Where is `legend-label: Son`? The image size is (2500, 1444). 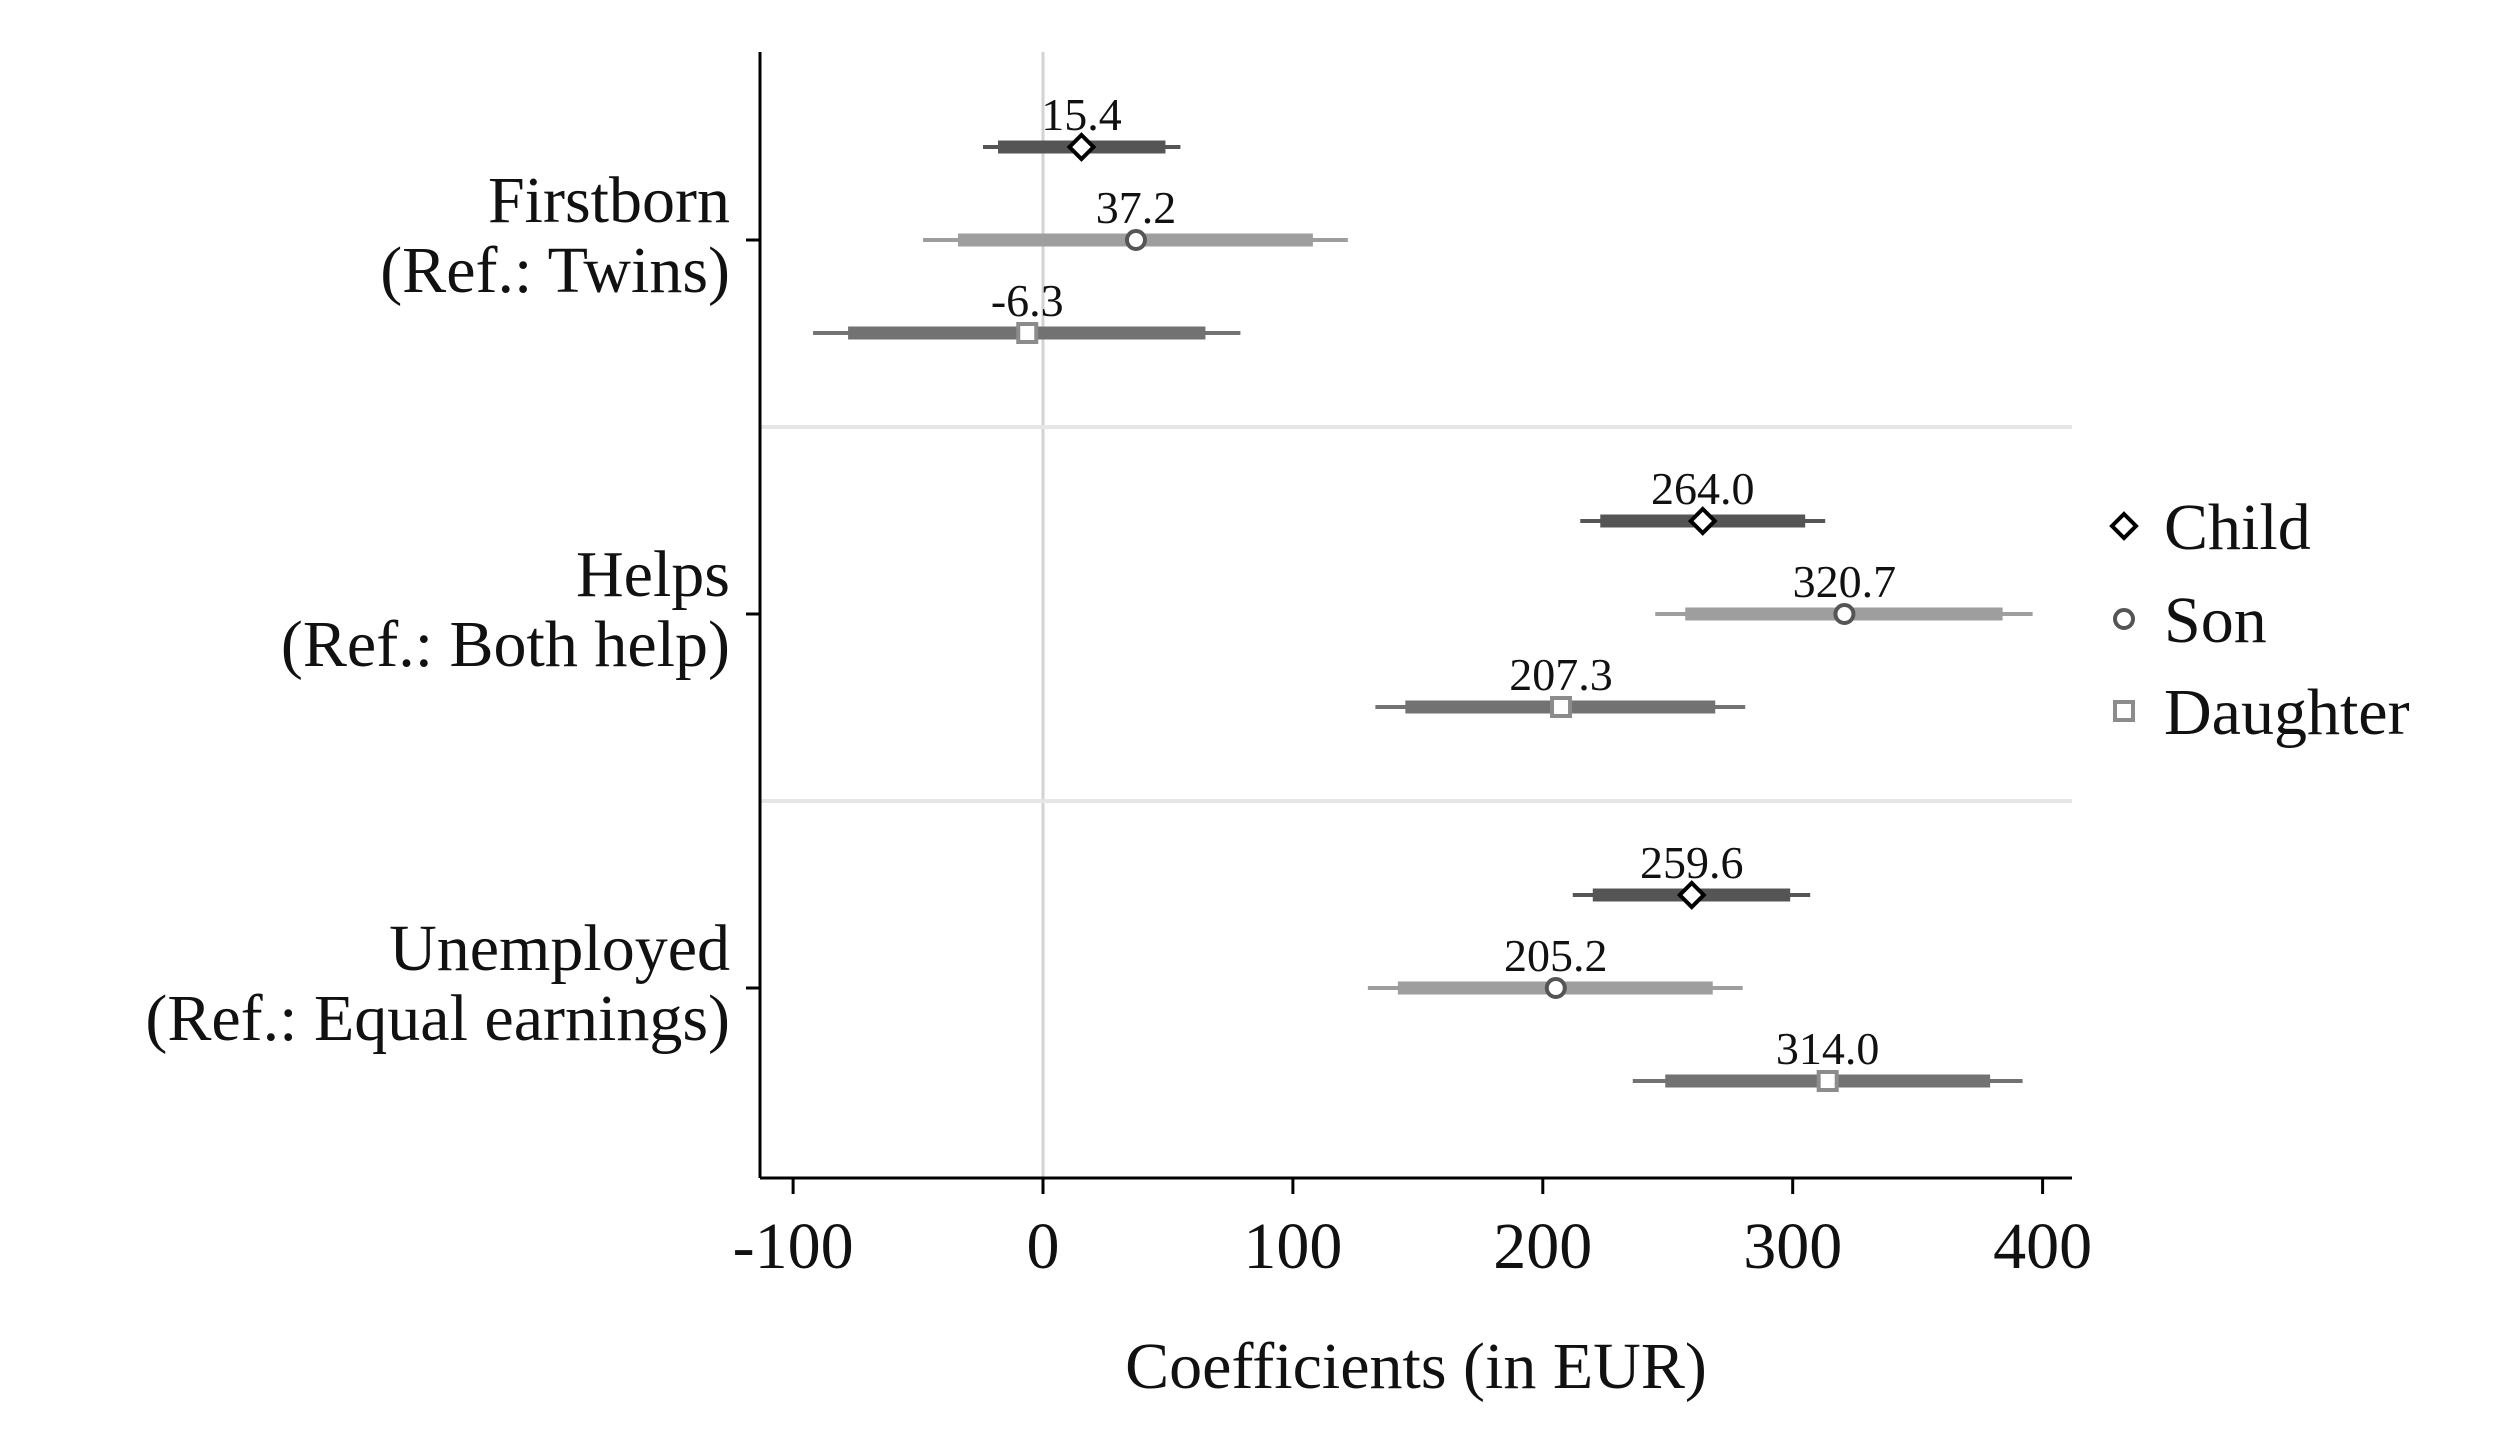
legend-label: Son is located at coordinates (2215, 620).